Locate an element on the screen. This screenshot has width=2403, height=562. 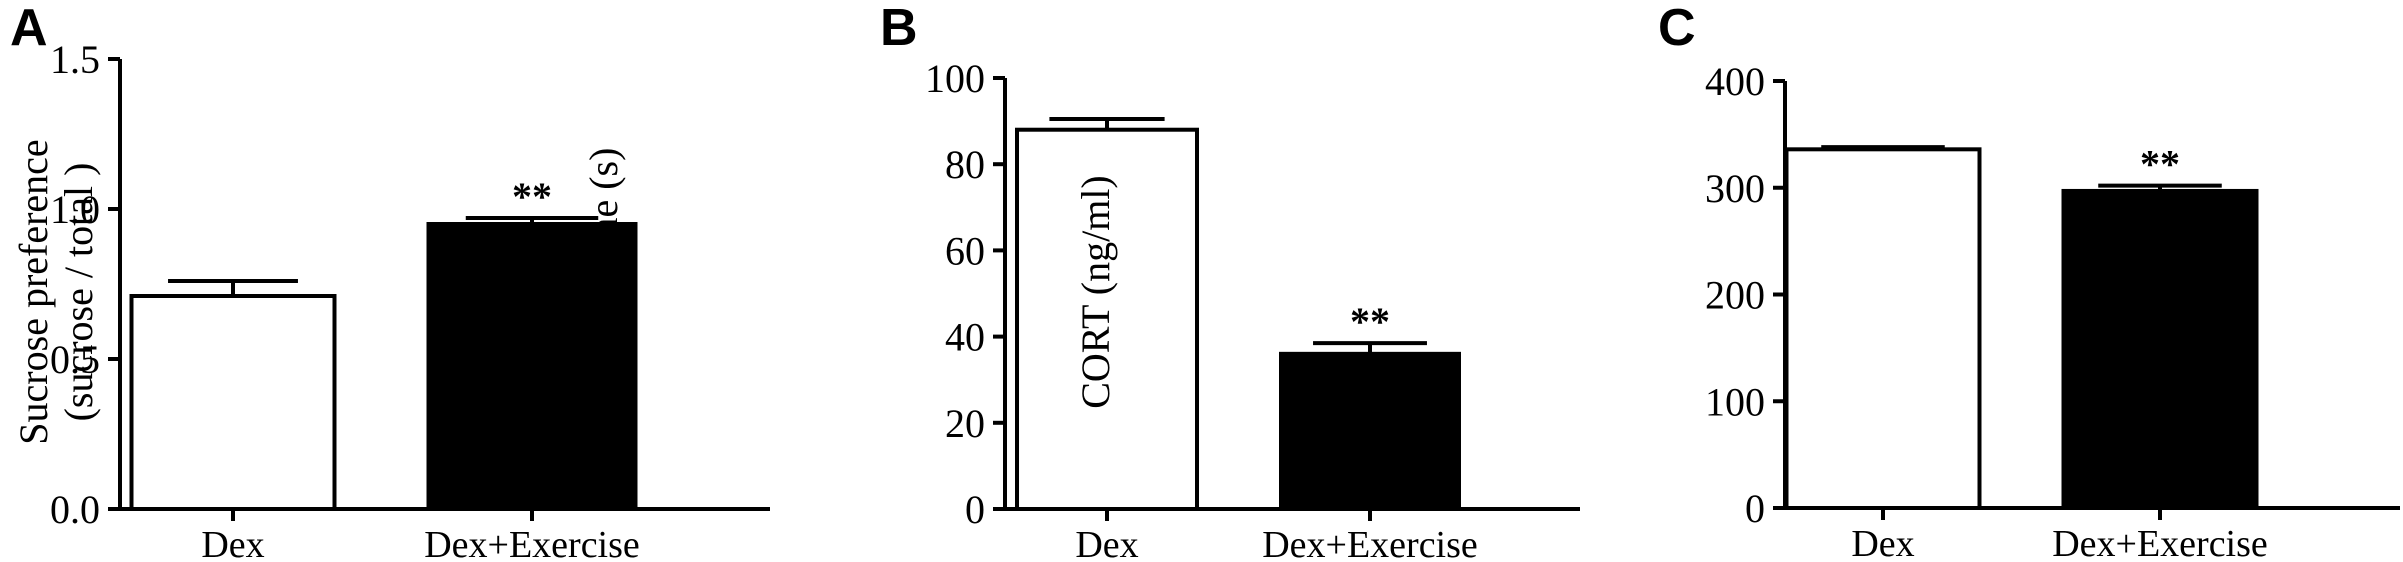
y-tick-label: 300 is located at coordinates (1735, 188).